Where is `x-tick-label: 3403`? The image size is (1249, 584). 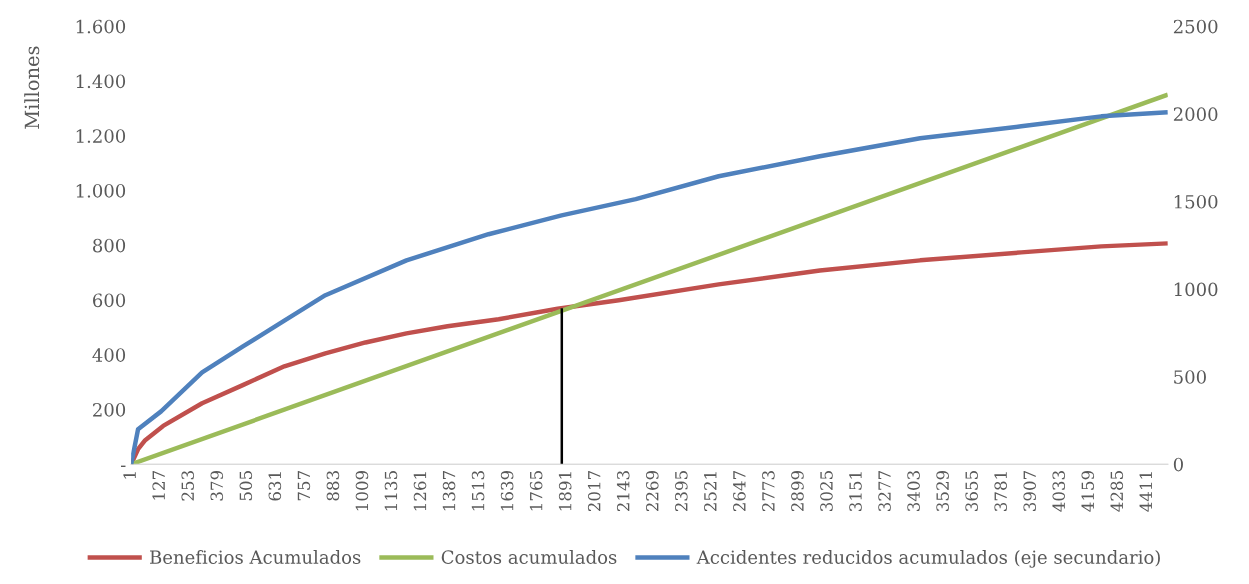
x-tick-label: 3403 is located at coordinates (913, 491).